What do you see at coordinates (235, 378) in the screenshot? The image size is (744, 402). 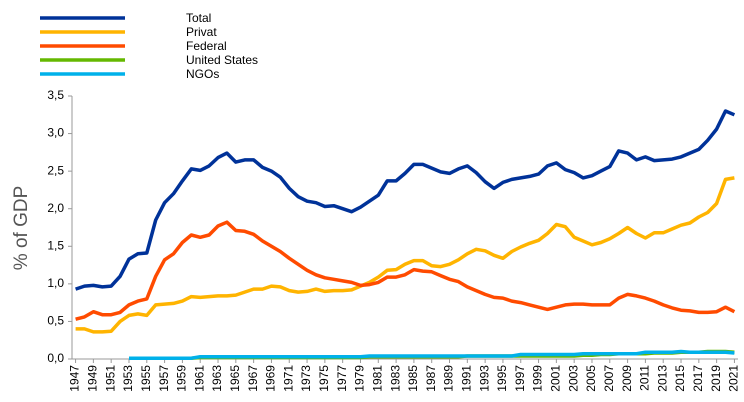 I see `x-tick-label: 1965` at bounding box center [235, 378].